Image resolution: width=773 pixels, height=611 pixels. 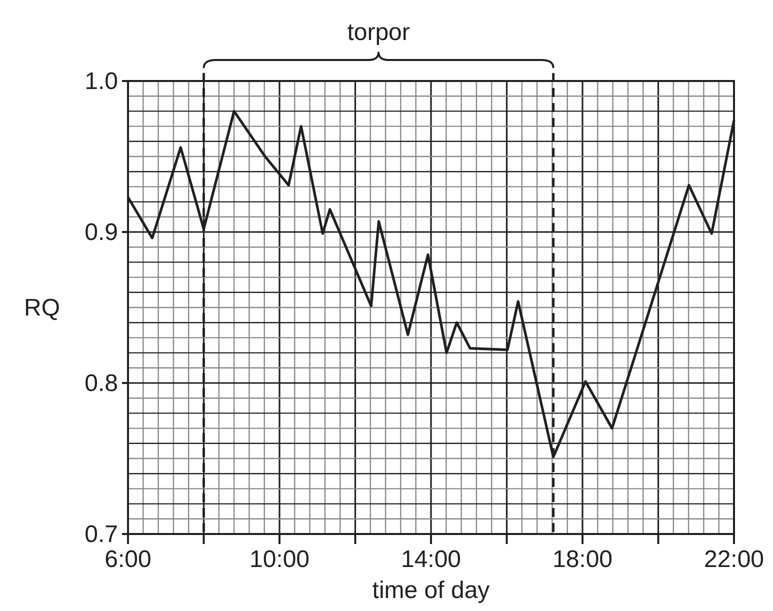 What do you see at coordinates (101, 81) in the screenshot?
I see `y-tick-label: 1.0` at bounding box center [101, 81].